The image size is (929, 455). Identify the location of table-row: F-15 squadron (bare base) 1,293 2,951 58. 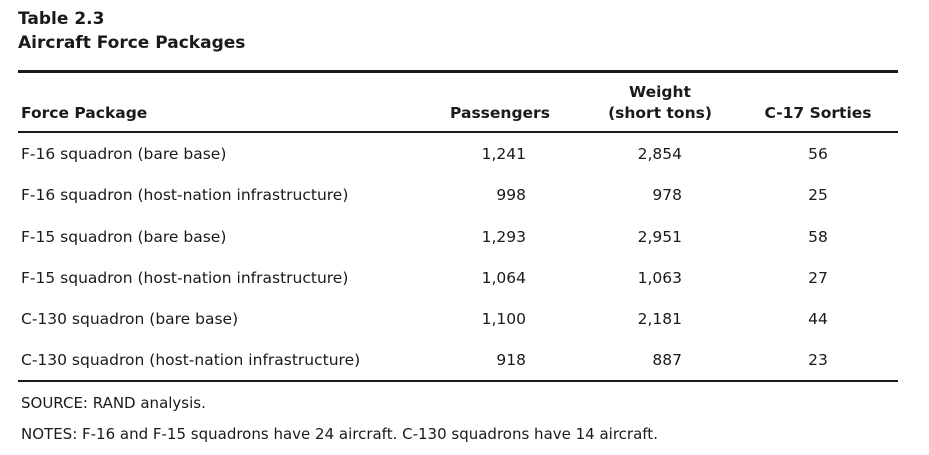
(464, 237).